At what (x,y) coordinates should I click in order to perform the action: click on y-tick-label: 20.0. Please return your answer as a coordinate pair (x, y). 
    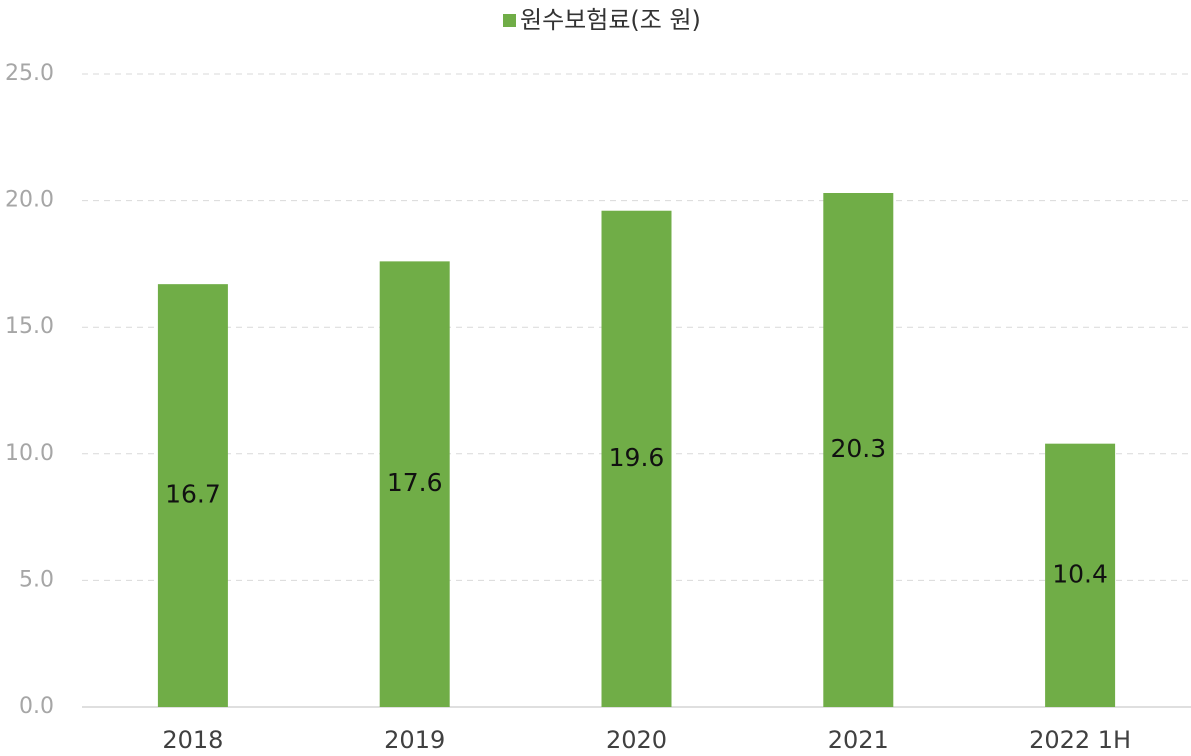
    Looking at the image, I should click on (29, 200).